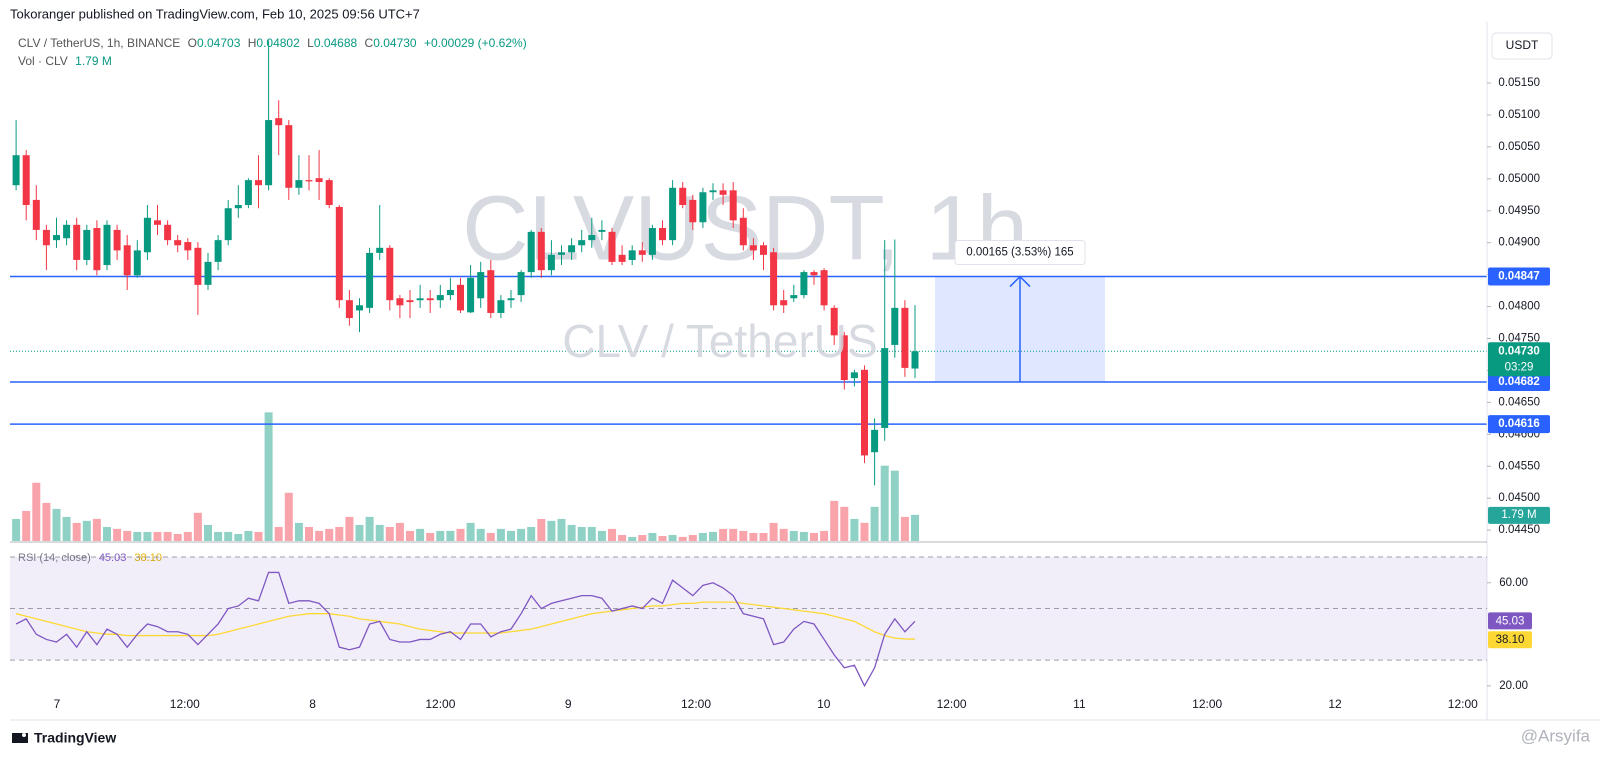  What do you see at coordinates (1519, 498) in the screenshot?
I see `y-tick-label: 0.04500` at bounding box center [1519, 498].